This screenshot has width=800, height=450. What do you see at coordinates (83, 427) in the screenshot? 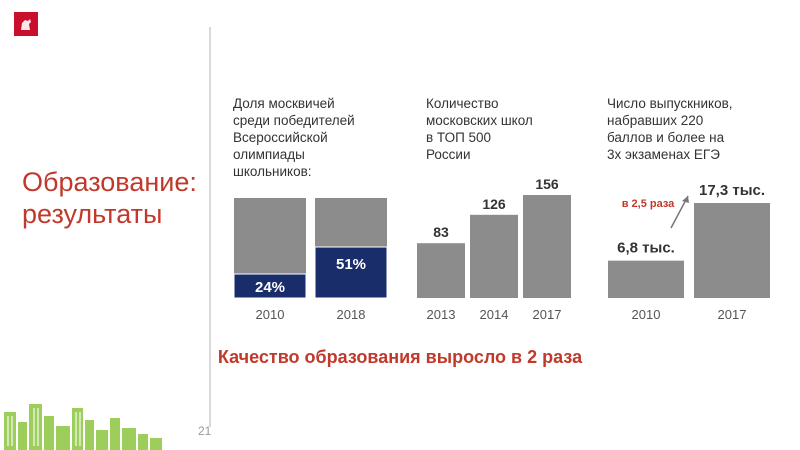
I see `cityscape-icon` at bounding box center [83, 427].